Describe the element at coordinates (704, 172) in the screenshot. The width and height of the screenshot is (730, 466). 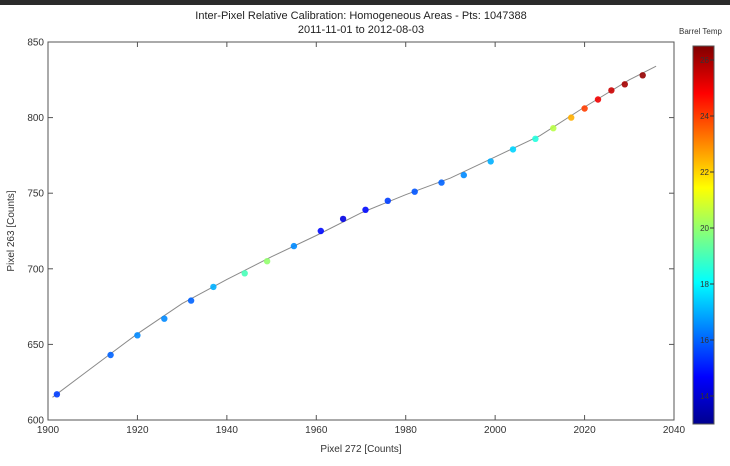
I see `colorbar-tick-label: 22` at that location.